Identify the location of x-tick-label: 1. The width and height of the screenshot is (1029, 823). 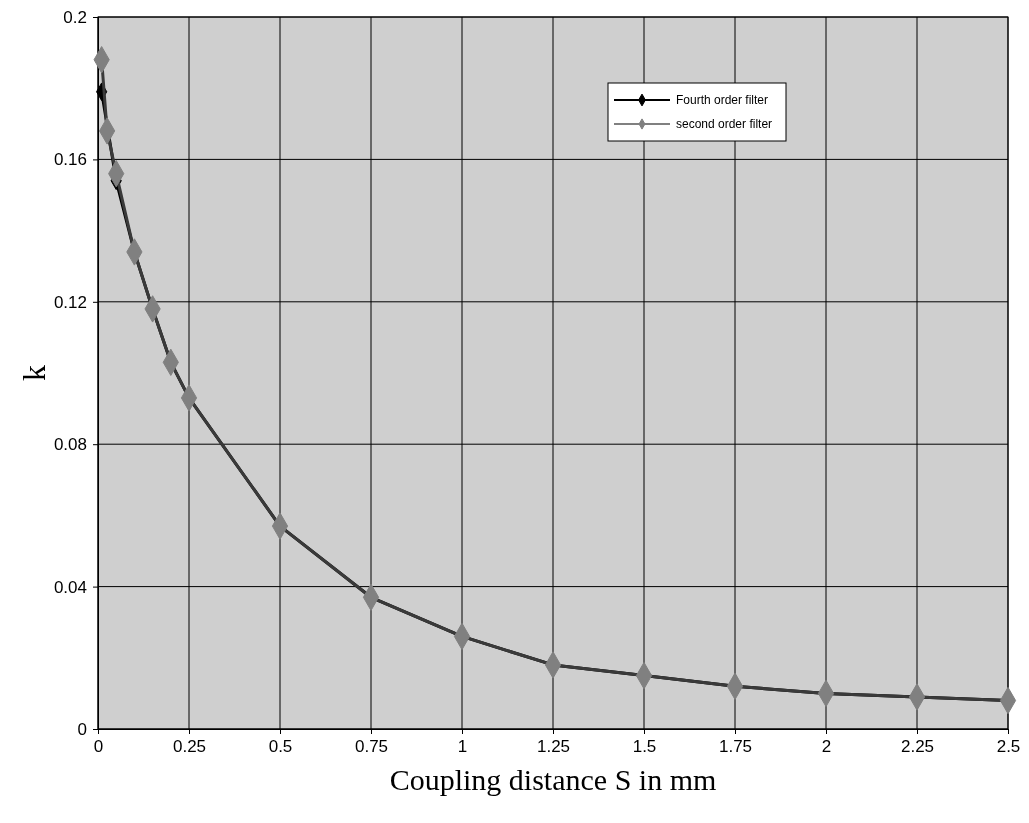
(462, 747).